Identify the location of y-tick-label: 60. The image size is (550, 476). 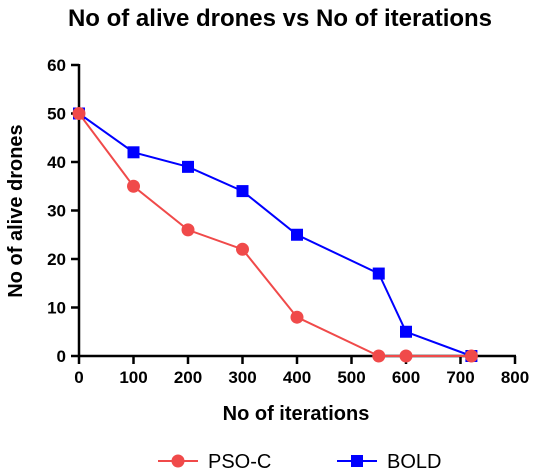
(56, 65).